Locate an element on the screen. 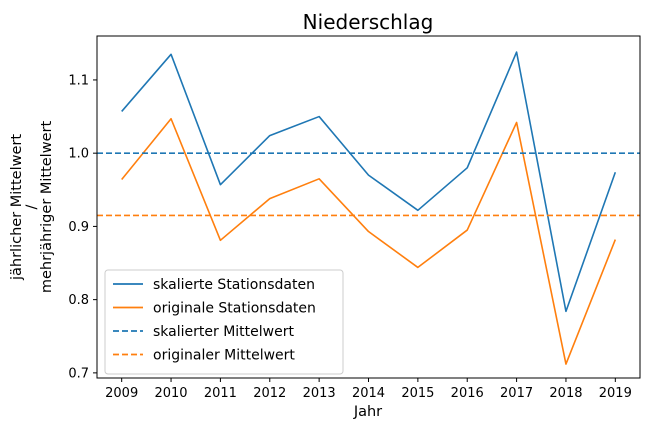 This screenshot has width=649, height=430. x-tick-label: 2013 is located at coordinates (319, 393).